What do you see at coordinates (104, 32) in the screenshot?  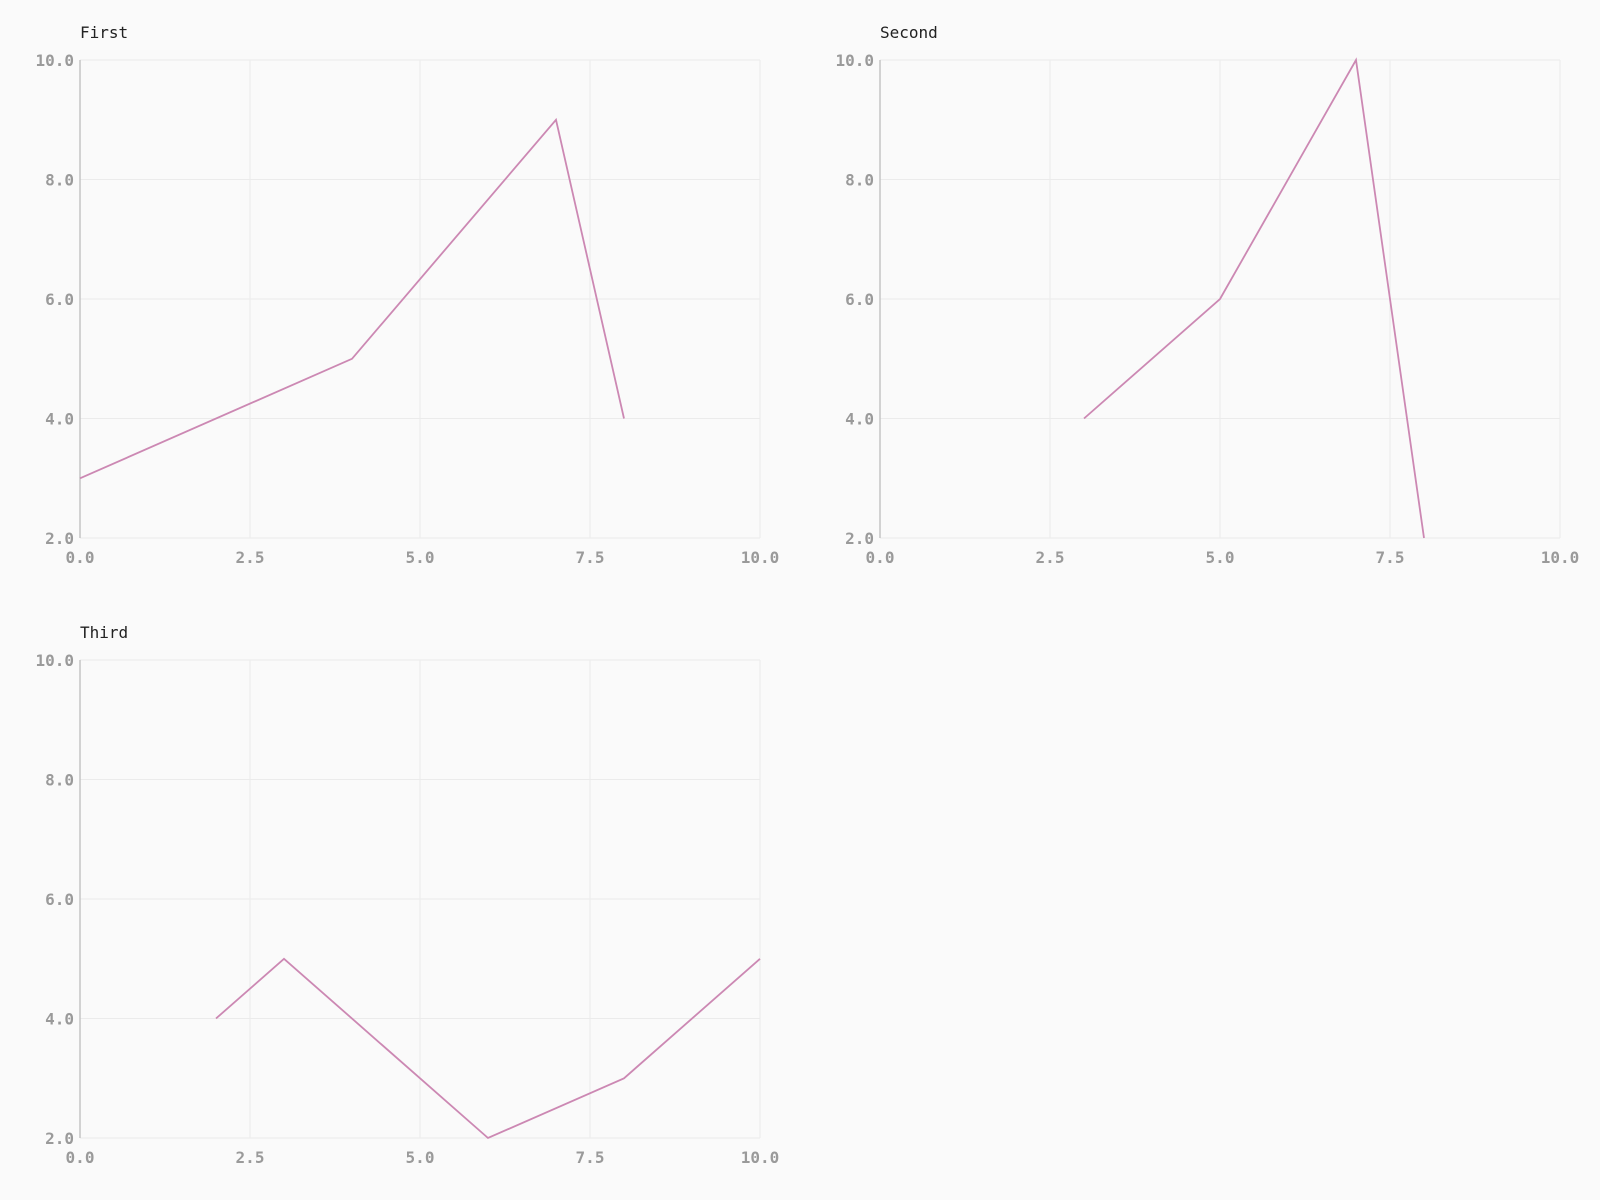 I see `chart-title: First` at bounding box center [104, 32].